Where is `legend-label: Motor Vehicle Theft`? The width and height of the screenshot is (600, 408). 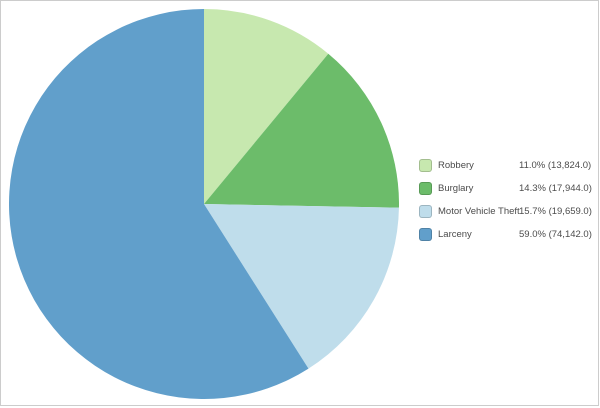 legend-label: Motor Vehicle Theft is located at coordinates (479, 211).